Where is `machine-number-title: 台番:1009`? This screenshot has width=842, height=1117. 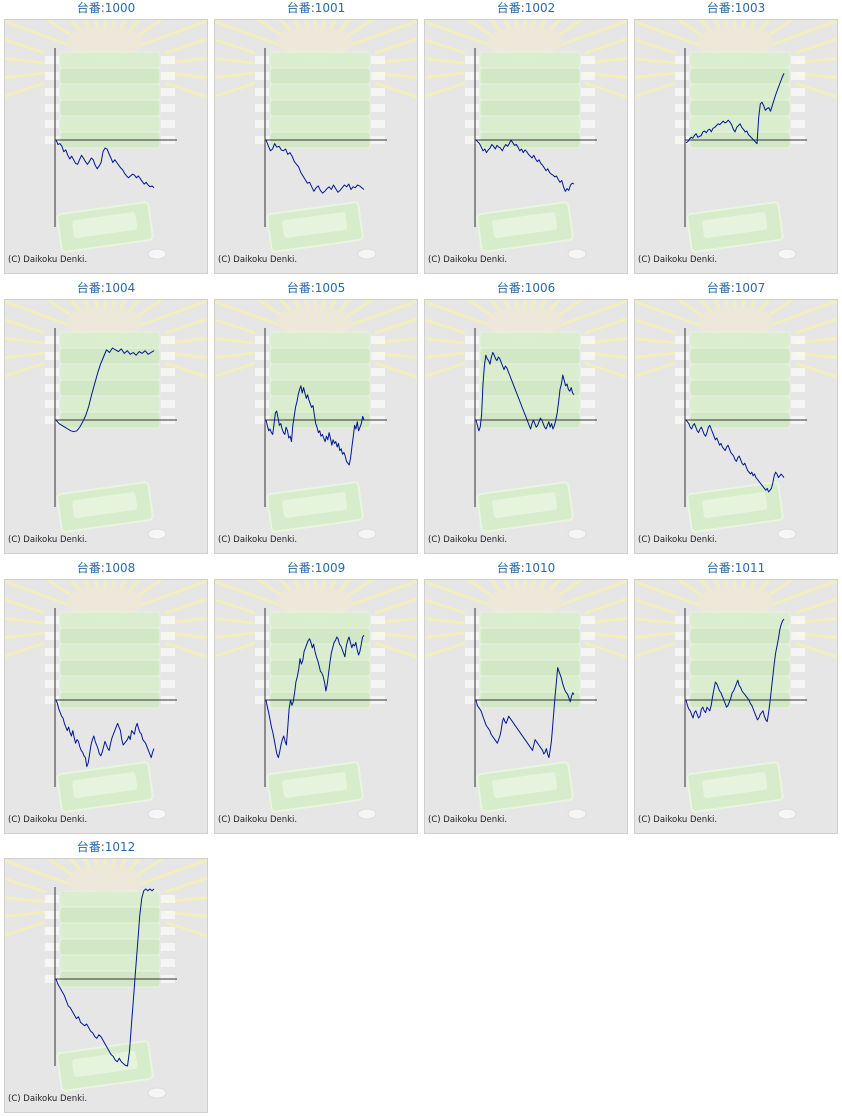 machine-number-title: 台番:1009 is located at coordinates (316, 568).